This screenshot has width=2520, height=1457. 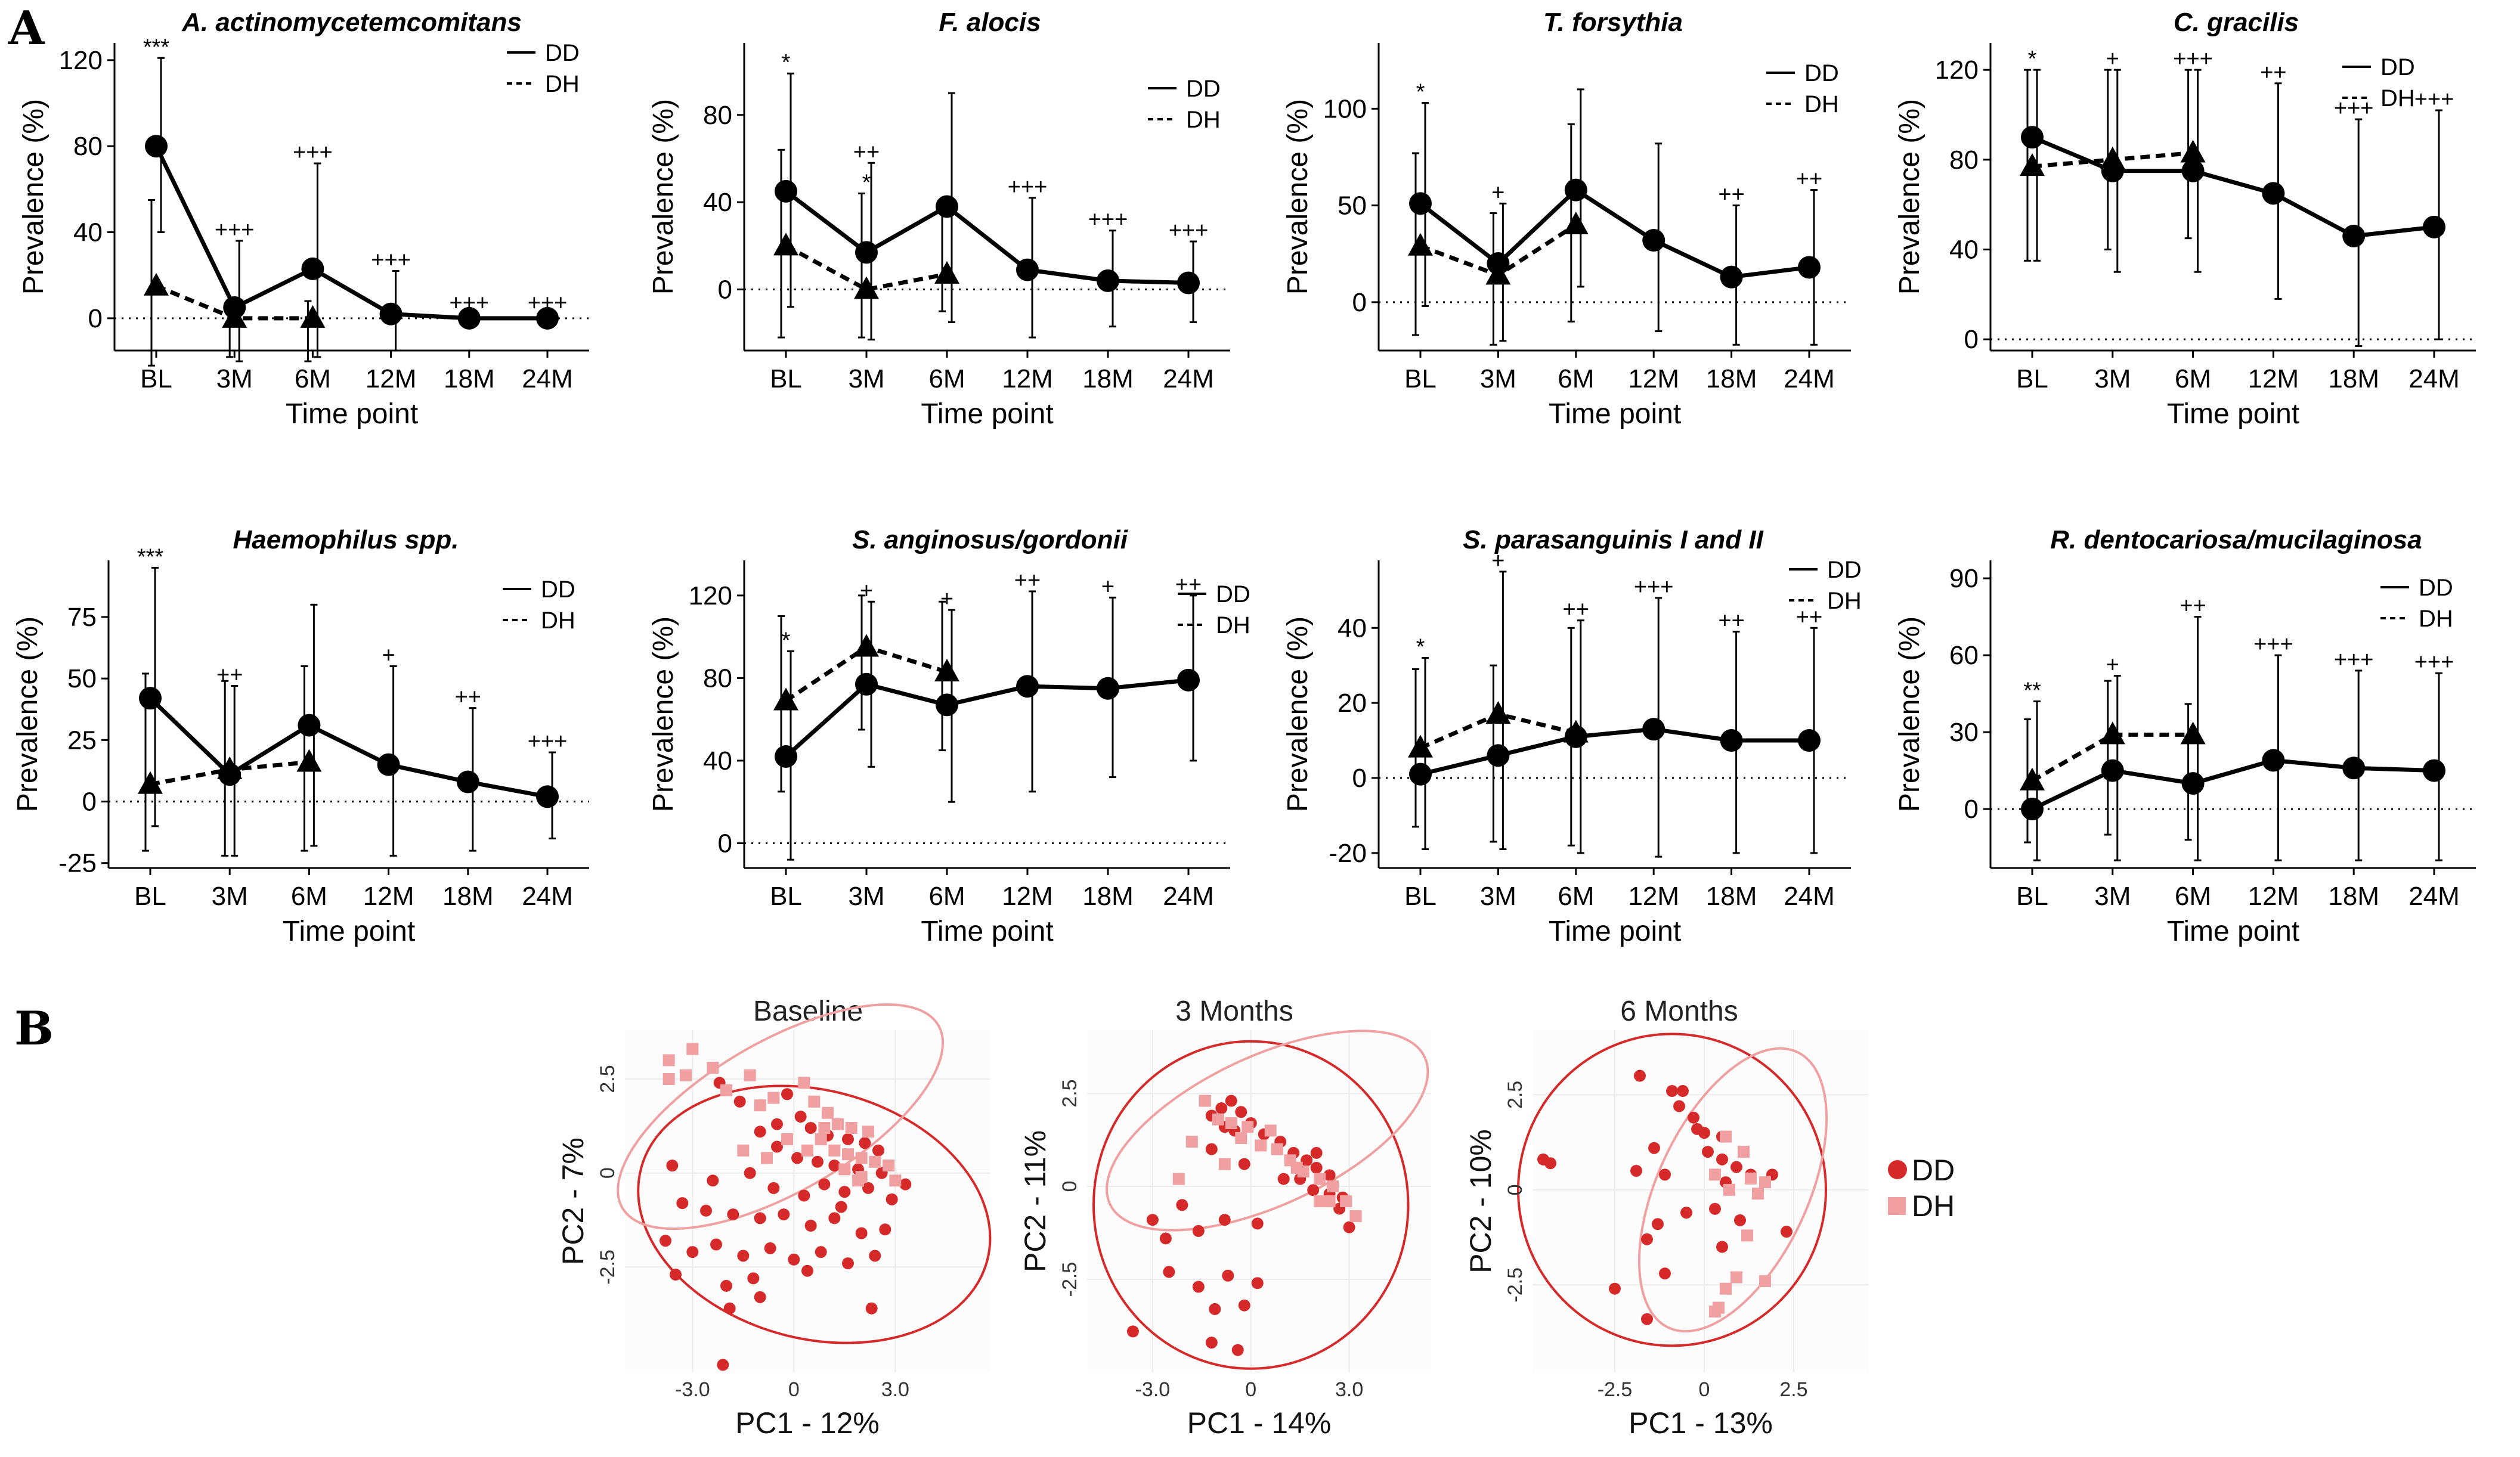 What do you see at coordinates (1921, 1188) in the screenshot?
I see `pca-legend: DD DH` at bounding box center [1921, 1188].